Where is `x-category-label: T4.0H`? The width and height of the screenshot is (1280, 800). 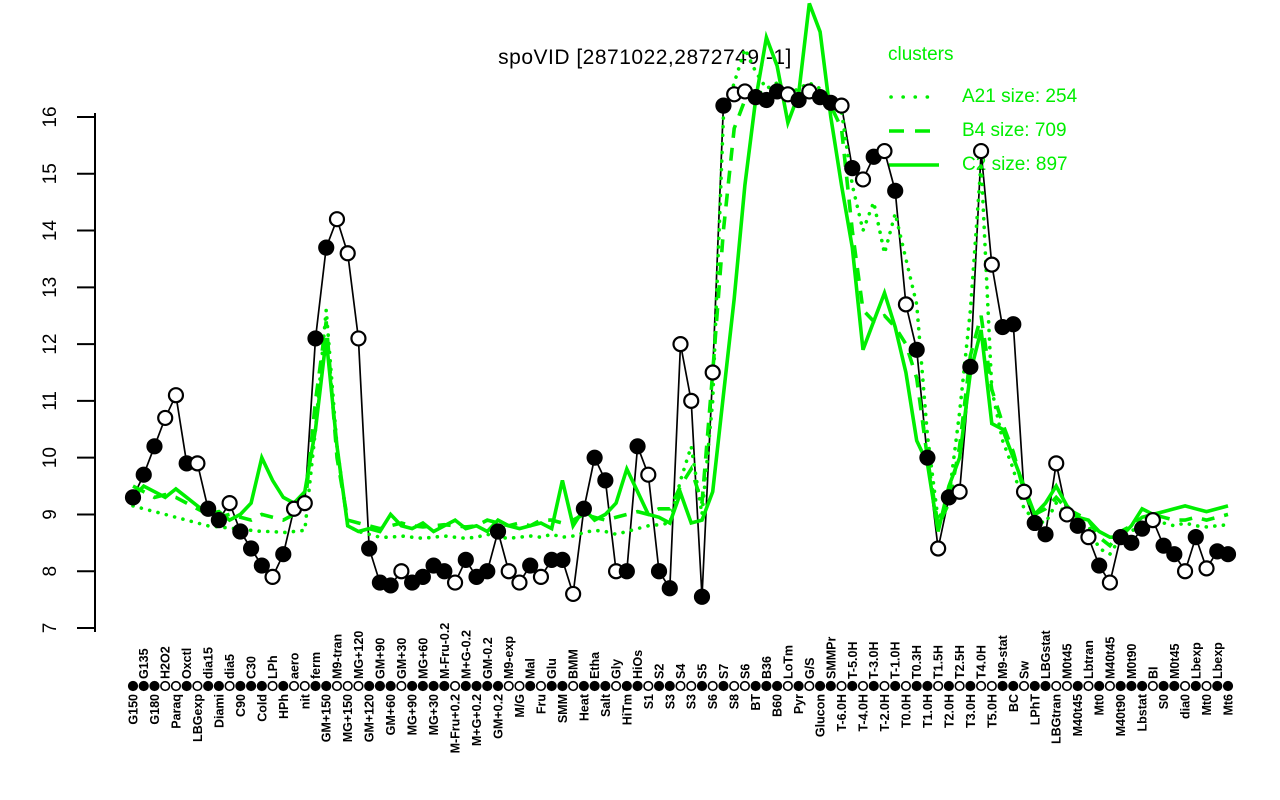
x-category-label: T4.0H is located at coordinates (982, 662).